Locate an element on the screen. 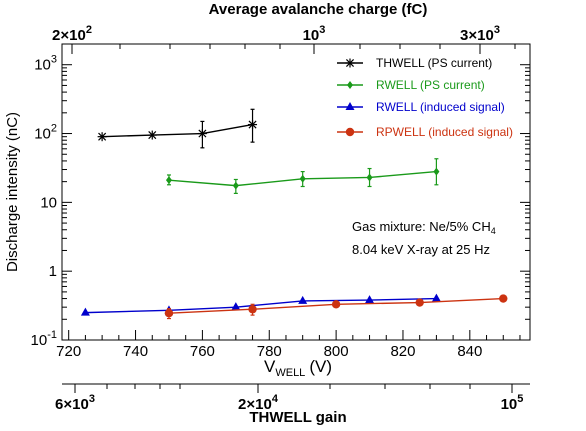 The height and width of the screenshot is (431, 586). annotation-gas-mixture: Gas mixture: Ne/5% CH4 is located at coordinates (424, 227).